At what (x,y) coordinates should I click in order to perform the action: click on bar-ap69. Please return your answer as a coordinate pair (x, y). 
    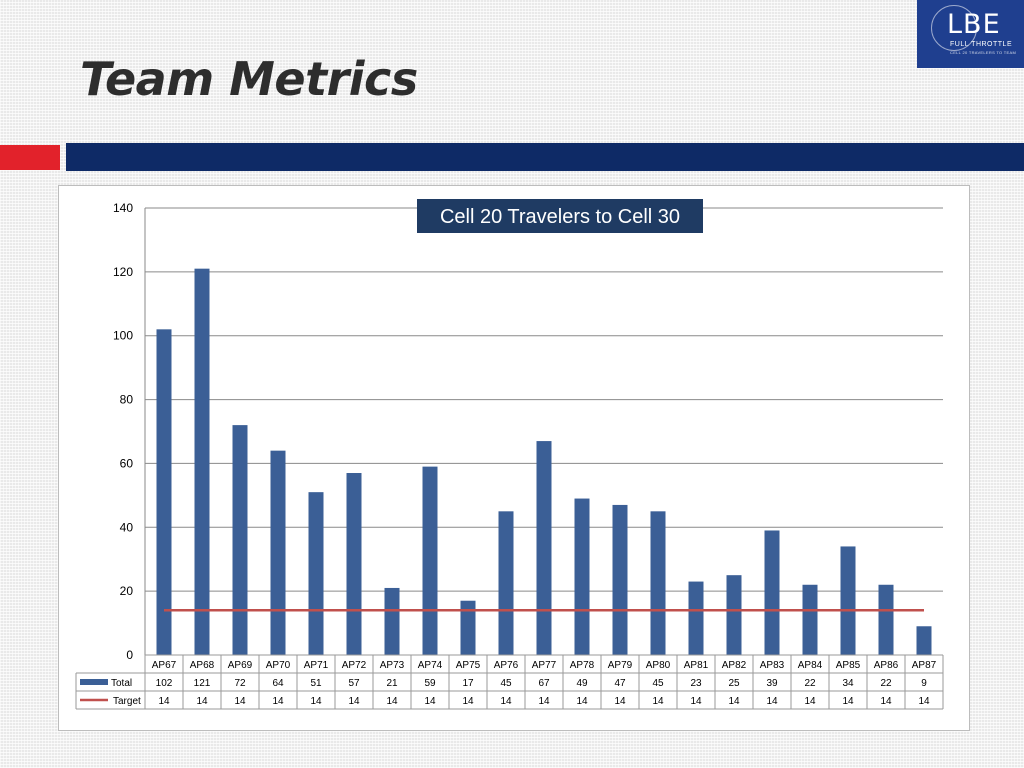
    Looking at the image, I should click on (240, 540).